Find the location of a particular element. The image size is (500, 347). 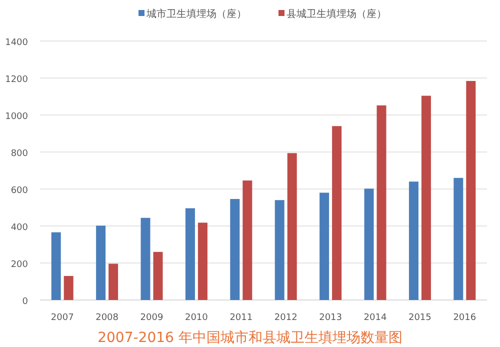

y-tick-label: 400 is located at coordinates (19, 228).